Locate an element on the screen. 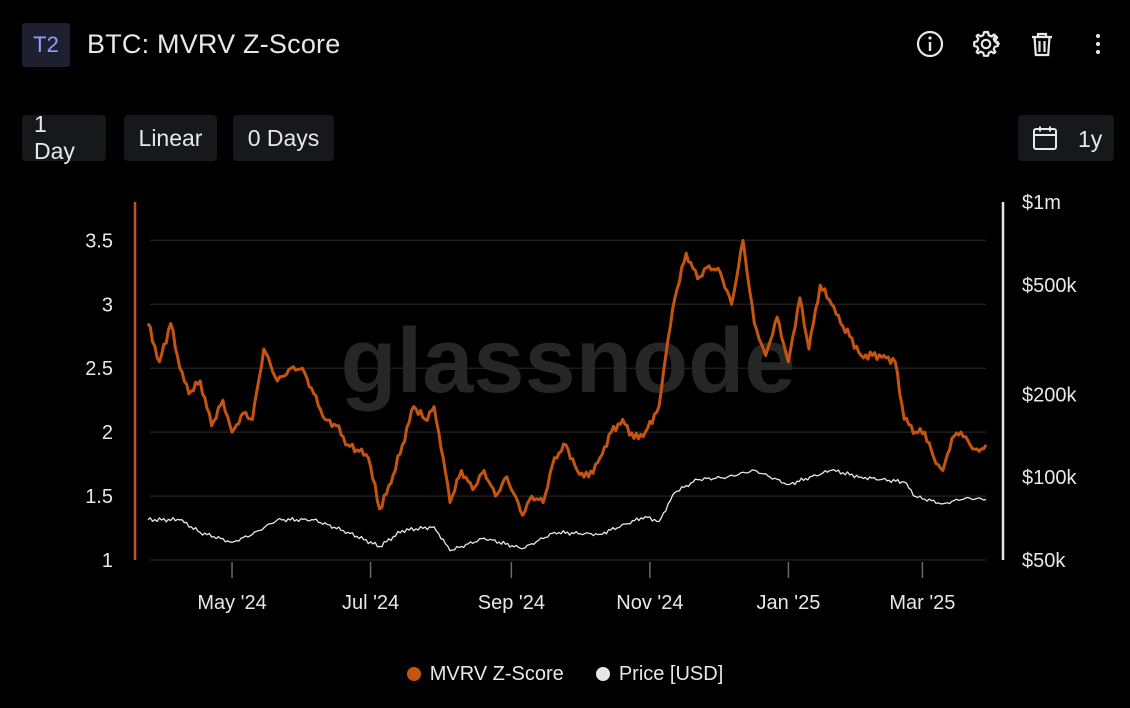 Image resolution: width=1130 pixels, height=708 pixels. x-tick-label: Nov '24 is located at coordinates (649, 603).